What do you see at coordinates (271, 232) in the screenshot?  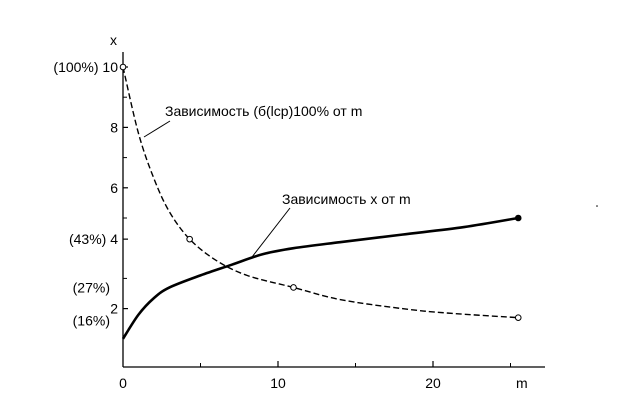 I see `annotation-x-leader` at bounding box center [271, 232].